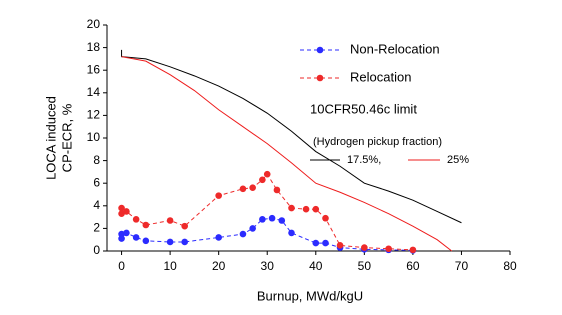 This screenshot has height=315, width=562. What do you see at coordinates (413, 266) in the screenshot?
I see `x-tick-label: 60` at bounding box center [413, 266].